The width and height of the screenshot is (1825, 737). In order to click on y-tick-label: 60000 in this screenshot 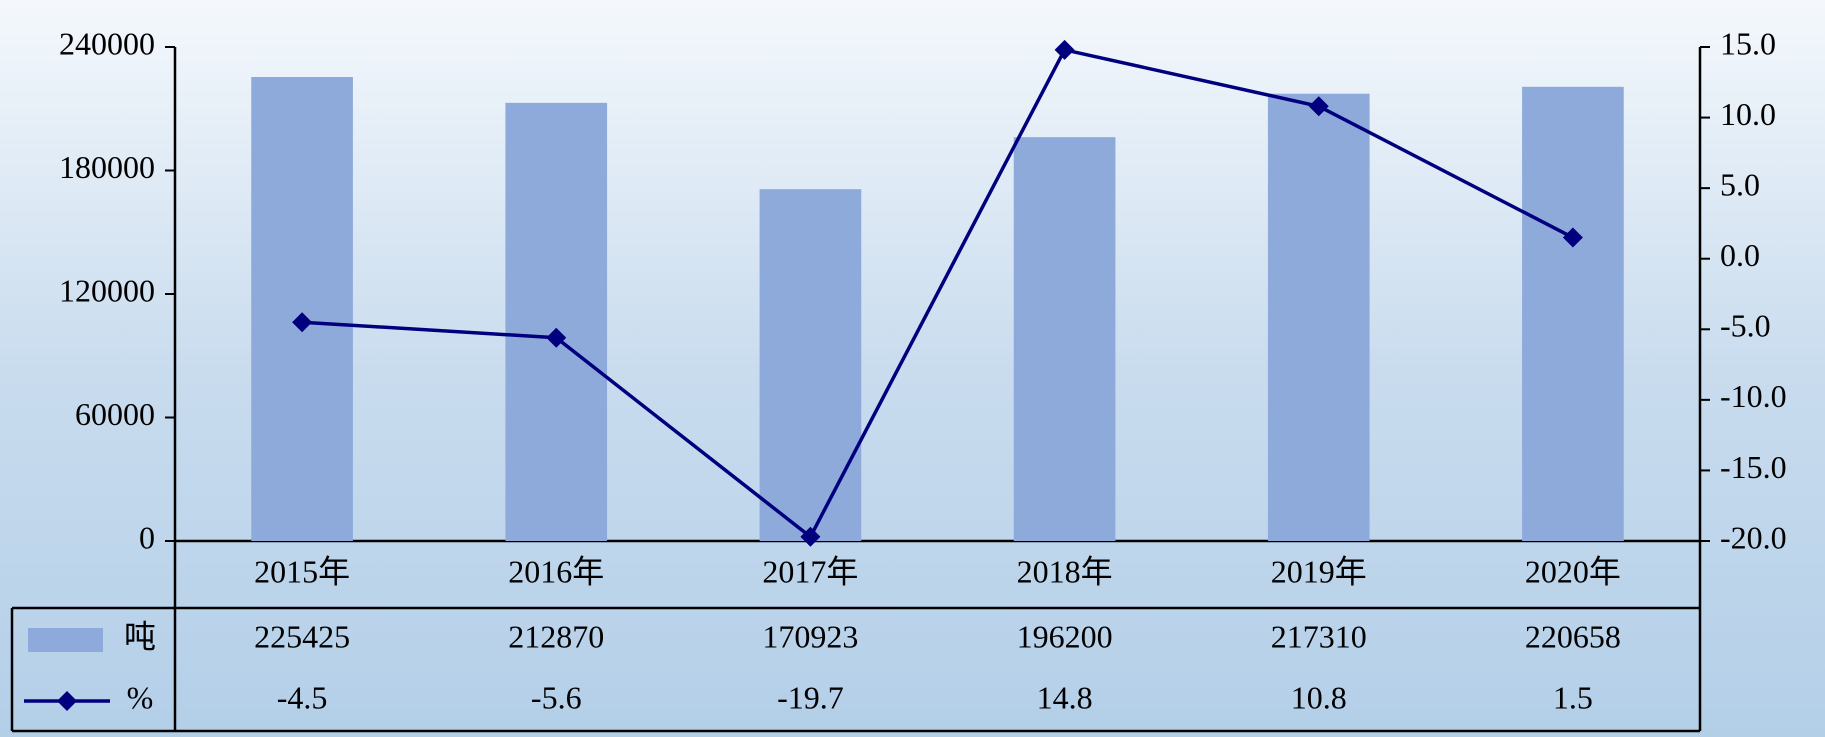, I will do `click(115, 414)`.